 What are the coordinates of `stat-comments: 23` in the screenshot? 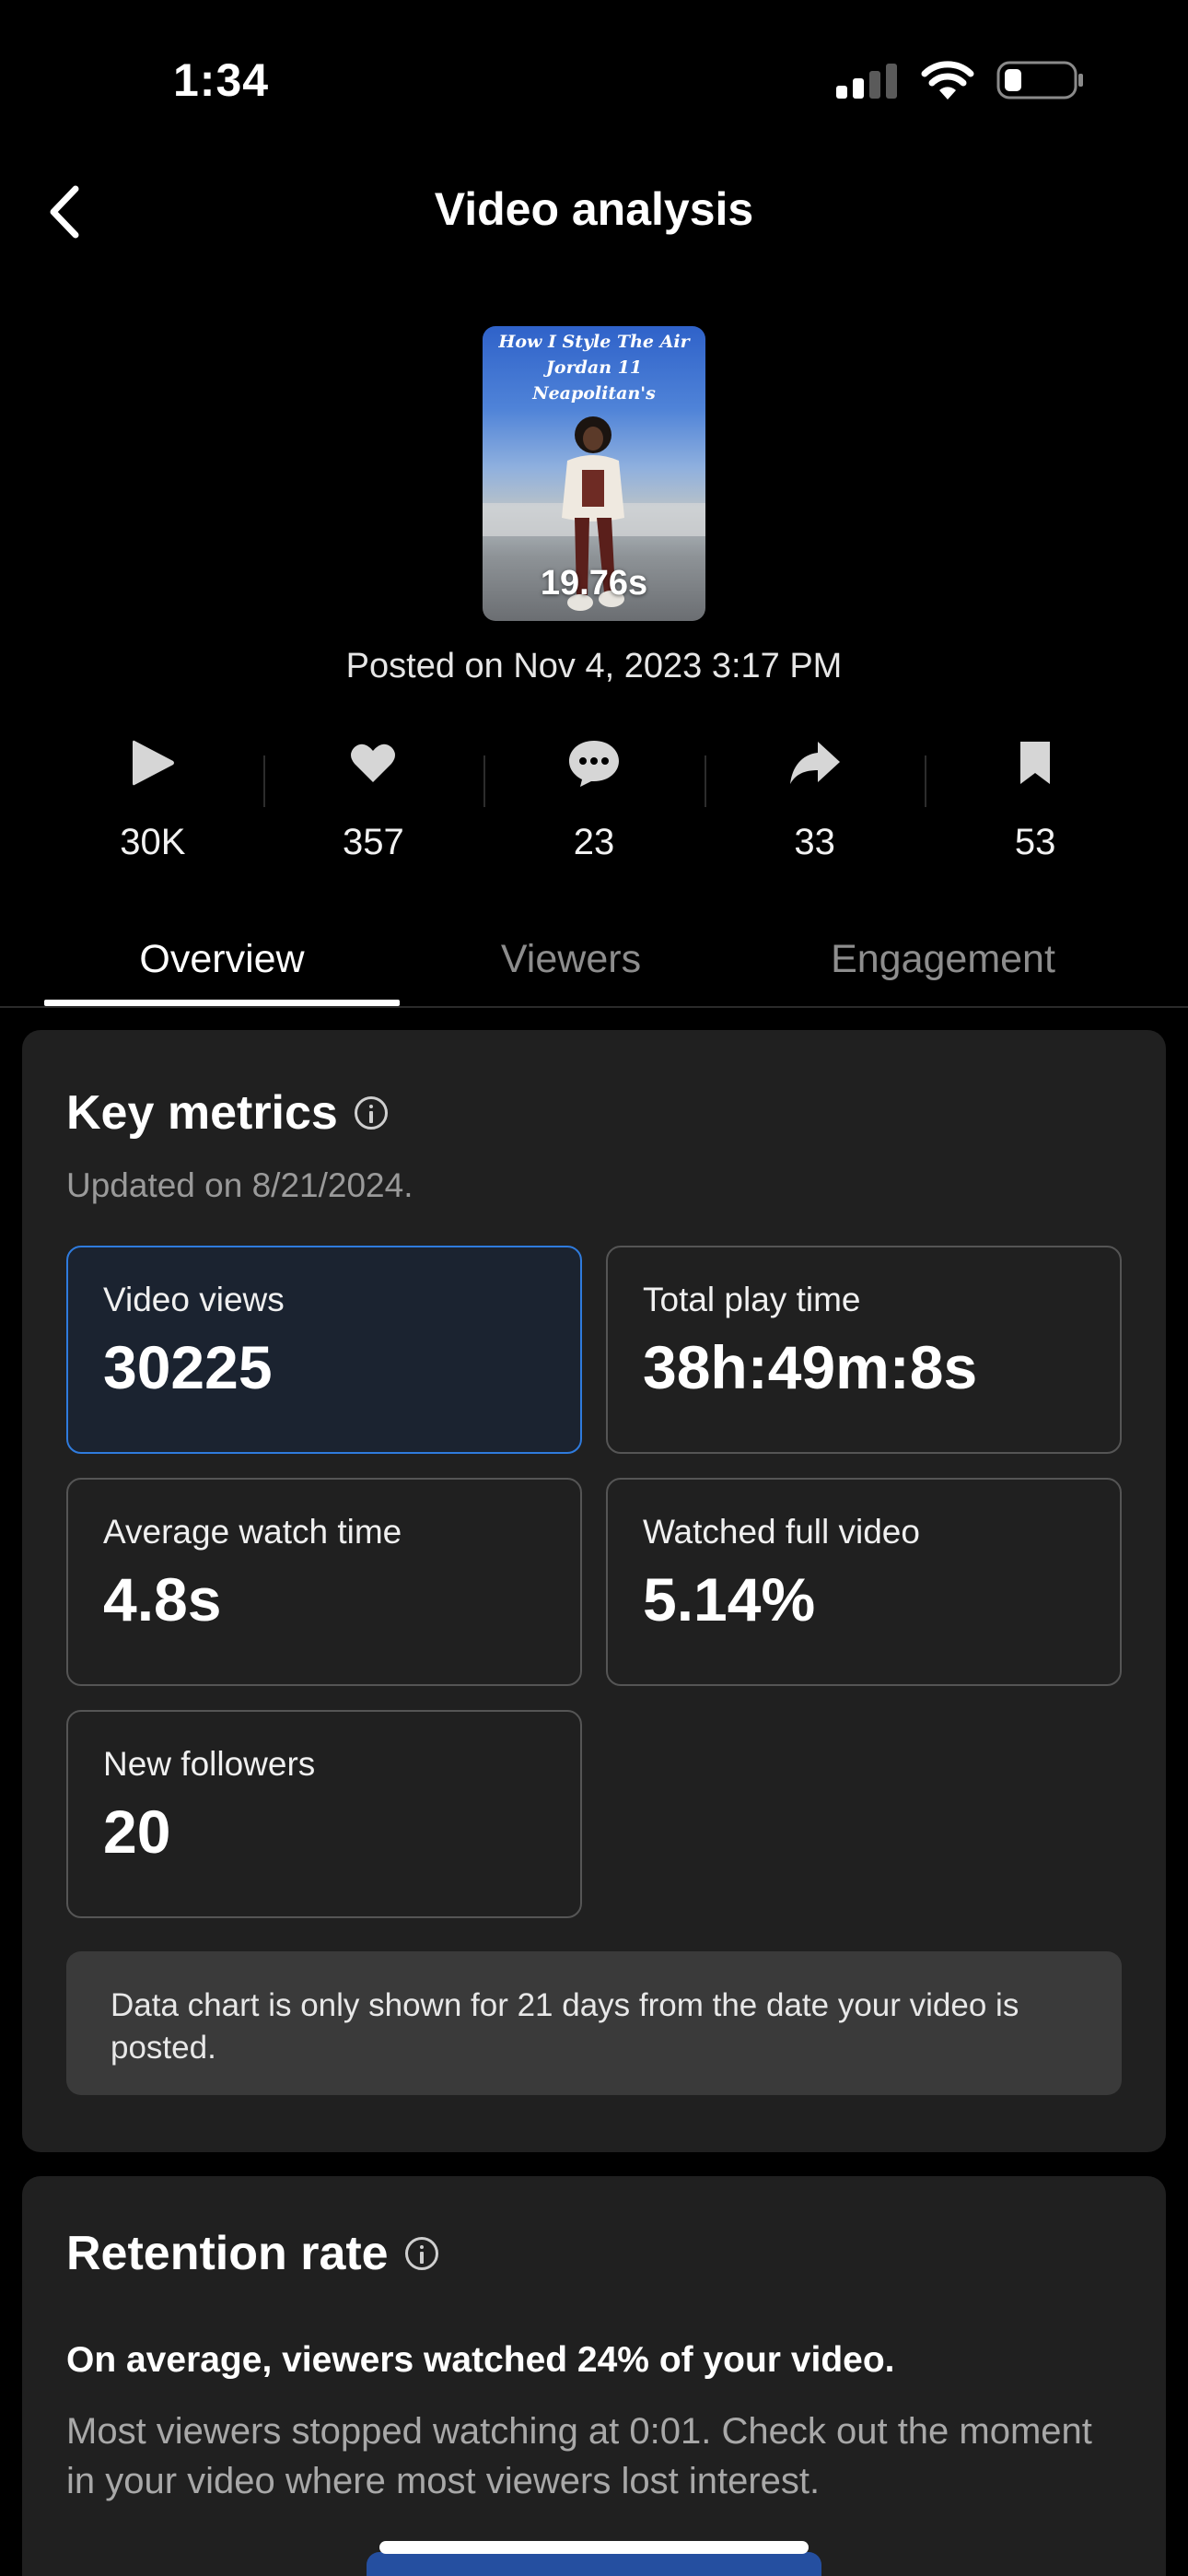 It's located at (594, 801).